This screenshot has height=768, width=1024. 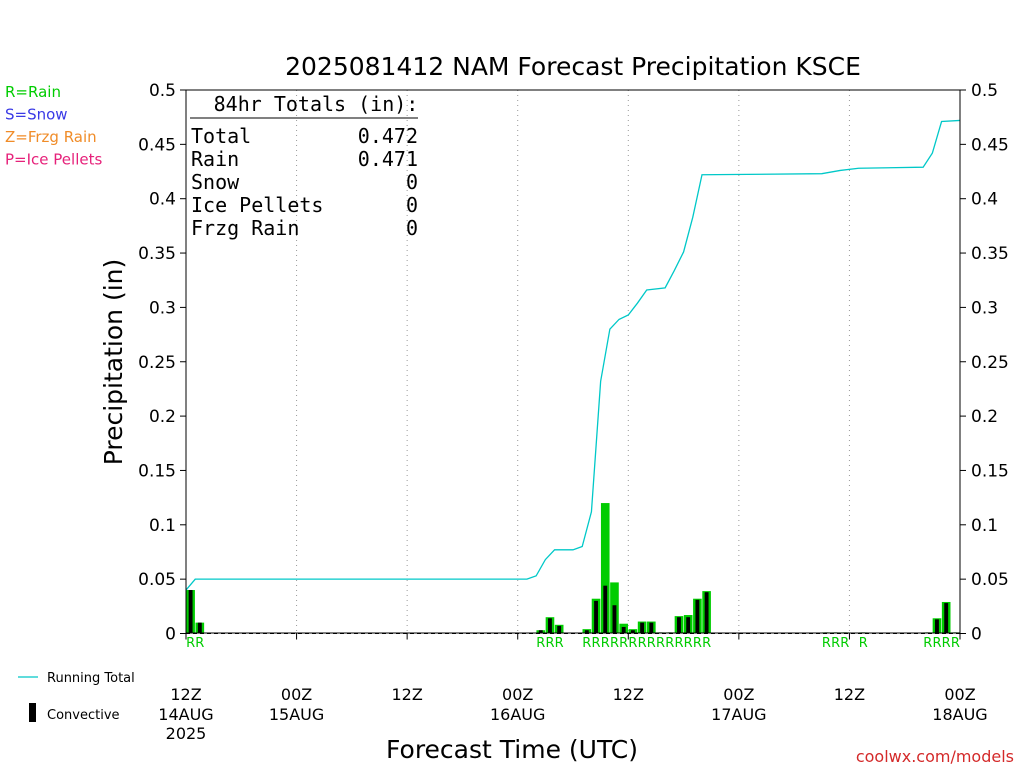 I want to click on totals-label: Frzg Rain, so click(x=245, y=228).